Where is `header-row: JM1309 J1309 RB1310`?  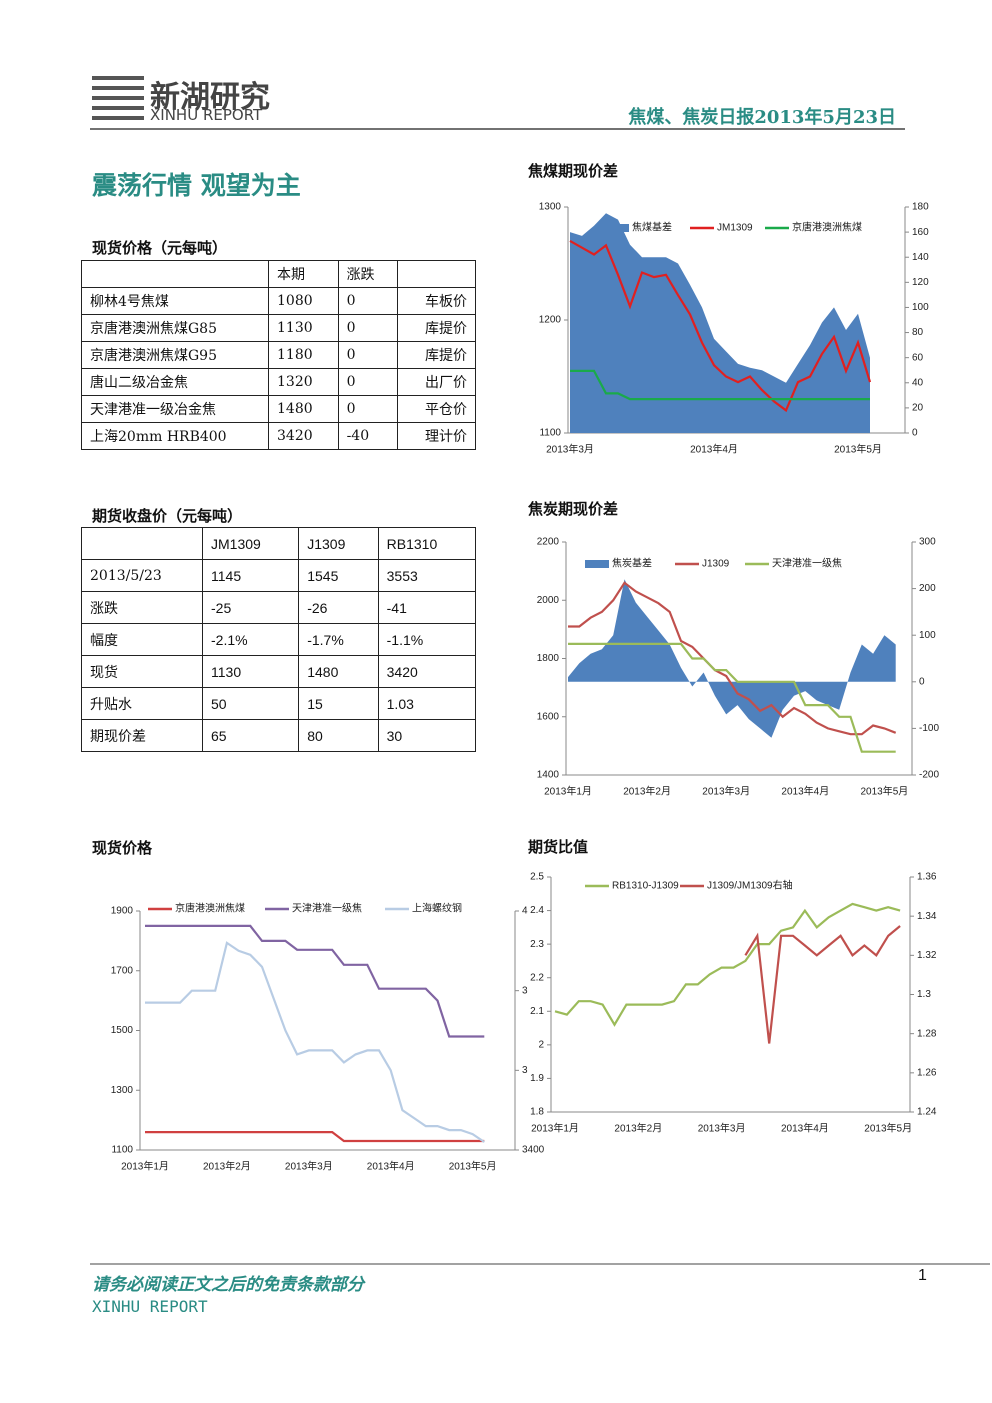
header-row: JM1309 J1309 RB1310 is located at coordinates (279, 543).